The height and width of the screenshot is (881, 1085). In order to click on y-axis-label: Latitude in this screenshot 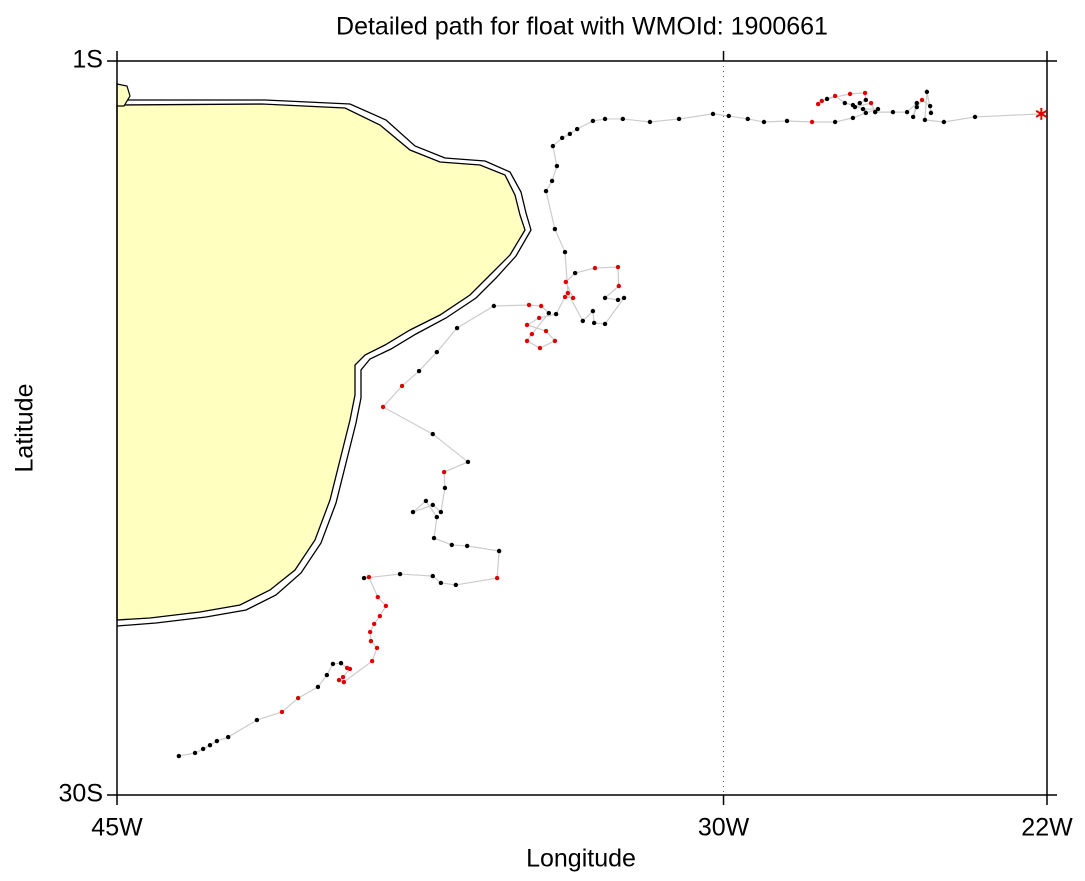, I will do `click(25, 428)`.